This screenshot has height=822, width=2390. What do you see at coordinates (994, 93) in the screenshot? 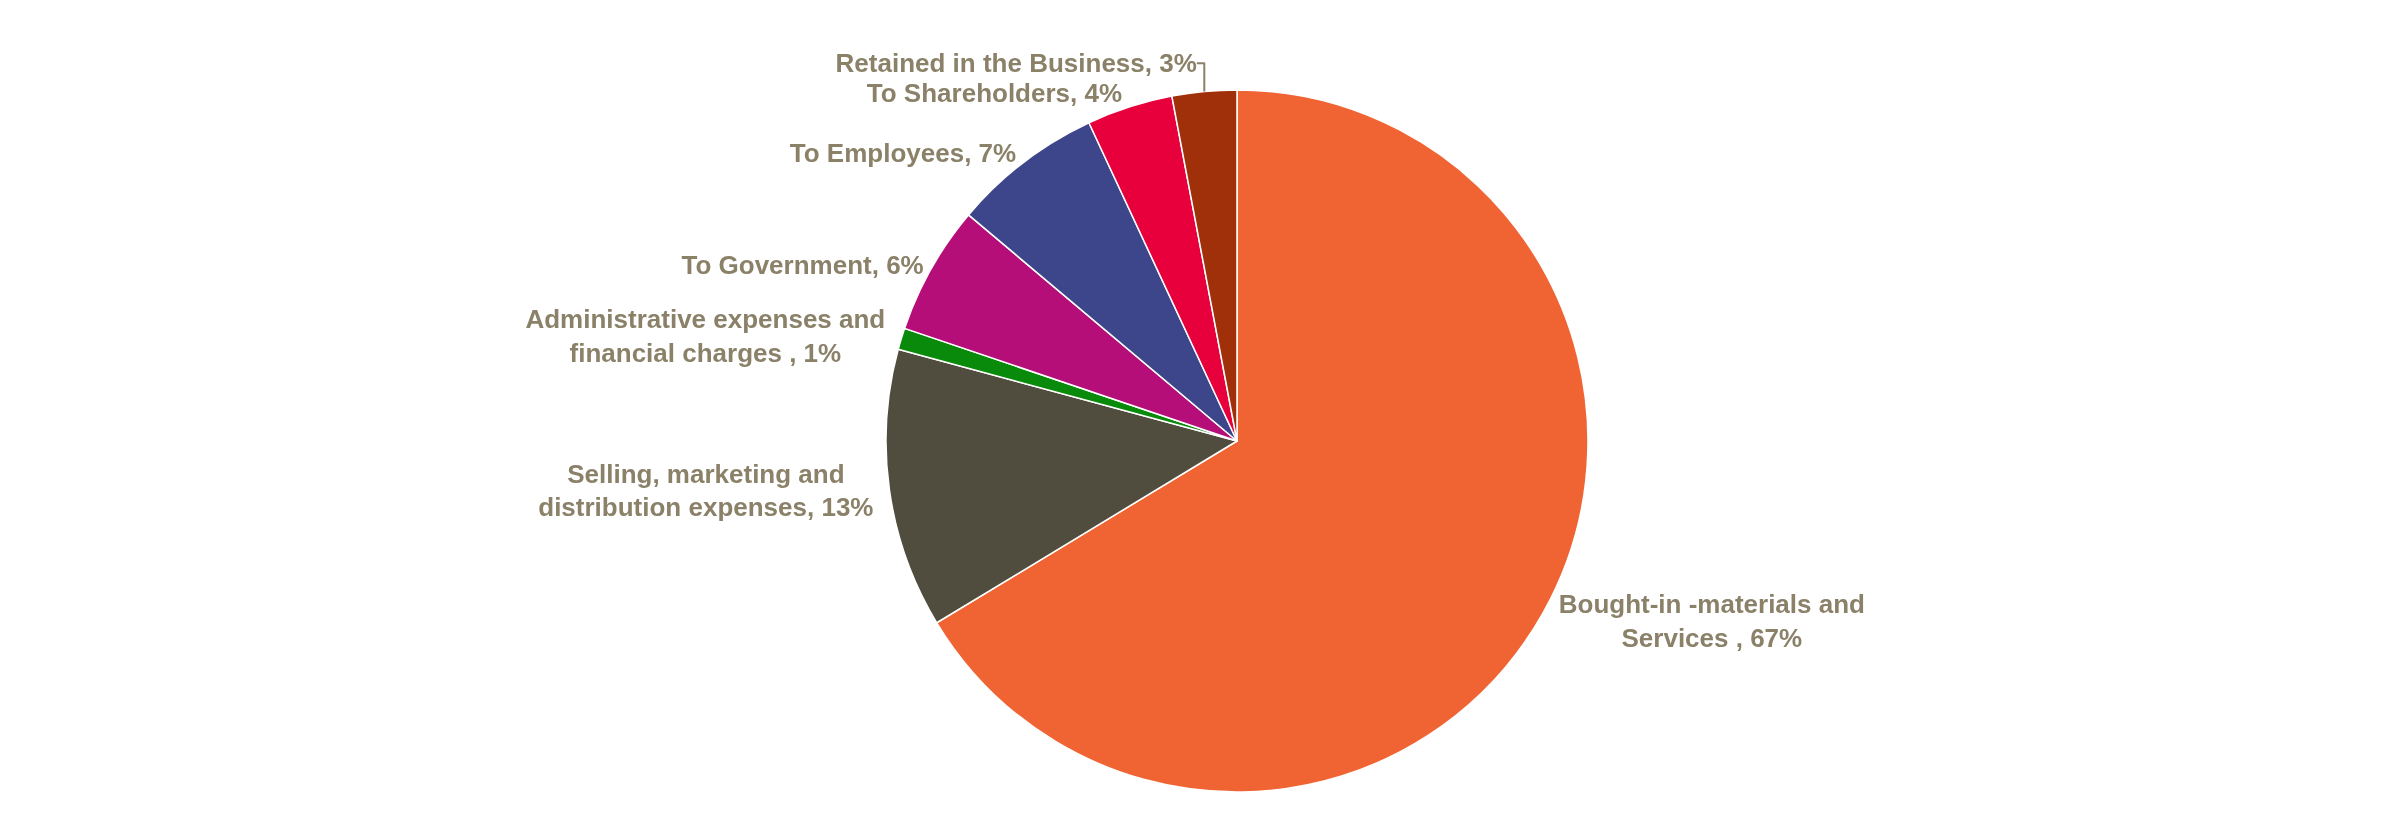
I see `slice-label: To Shareholders, 4%` at bounding box center [994, 93].